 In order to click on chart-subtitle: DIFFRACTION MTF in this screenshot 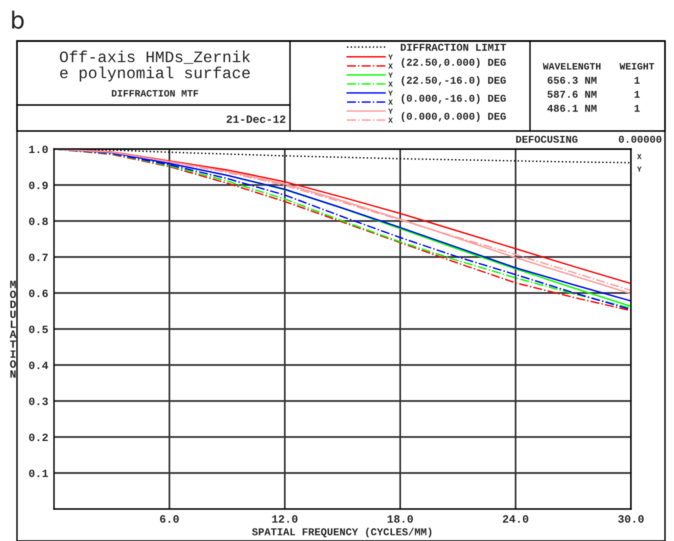, I will do `click(155, 93)`.